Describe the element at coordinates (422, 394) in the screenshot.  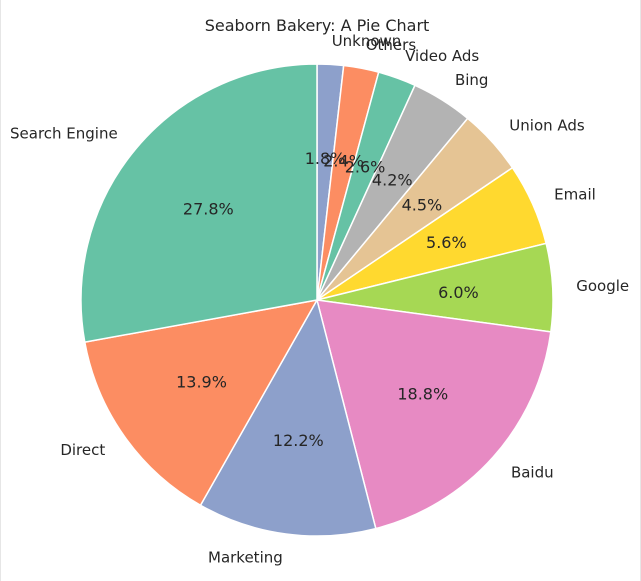
I see `slice-percent-baidu: 18.8%` at that location.